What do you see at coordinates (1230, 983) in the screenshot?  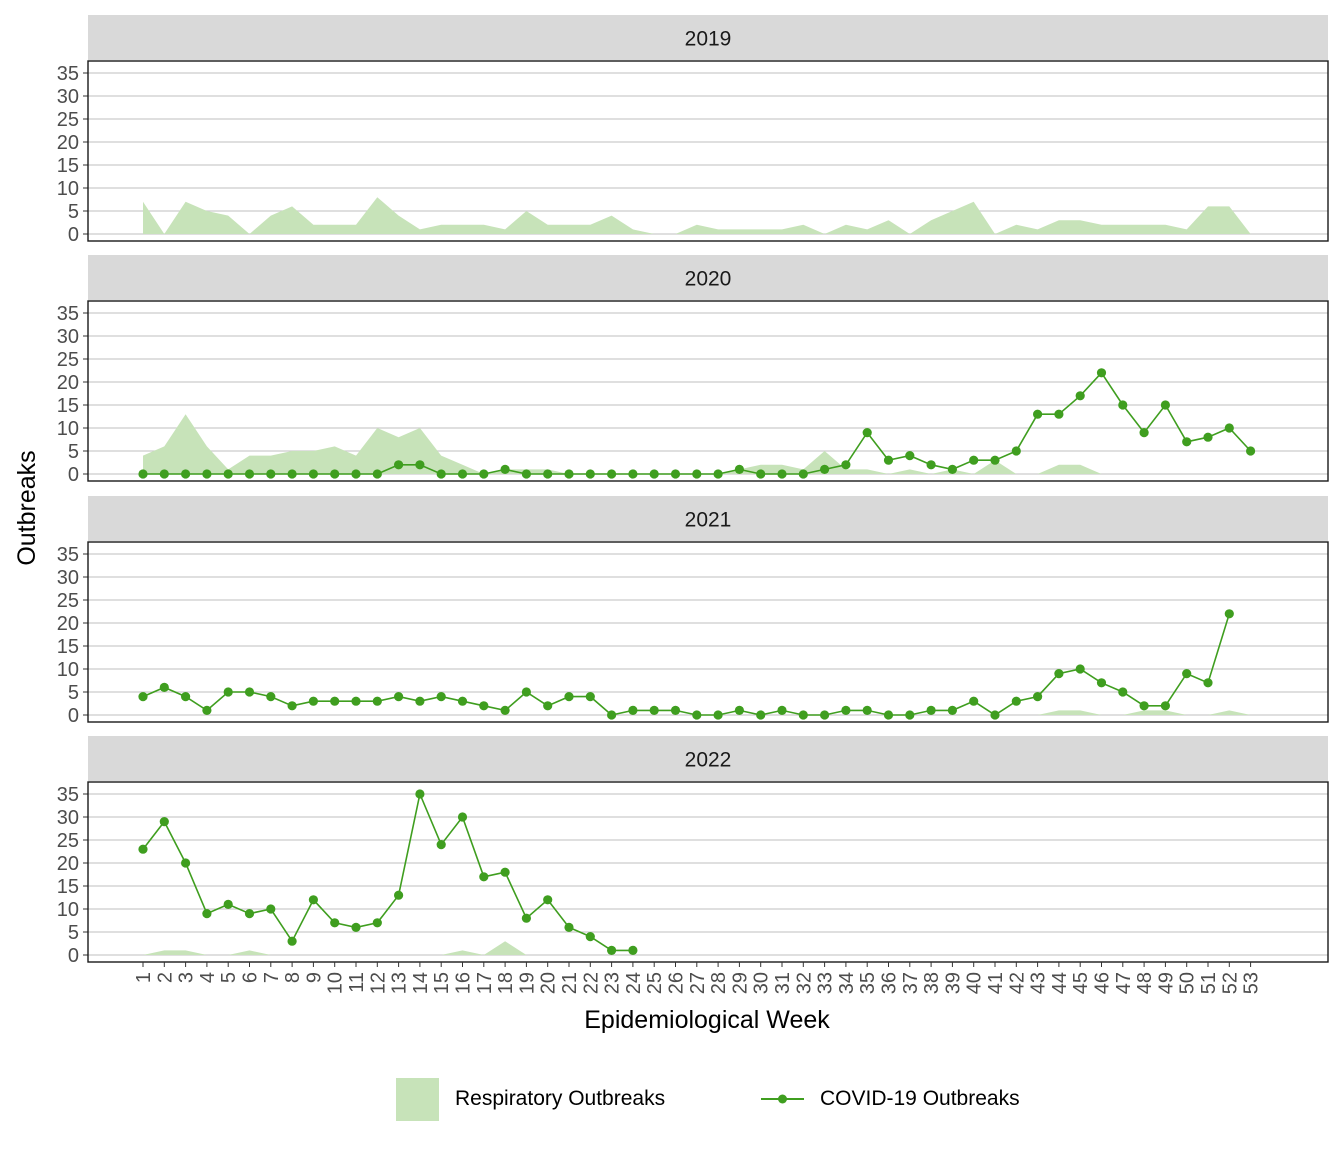 I see `x-tick-label: 52` at bounding box center [1230, 983].